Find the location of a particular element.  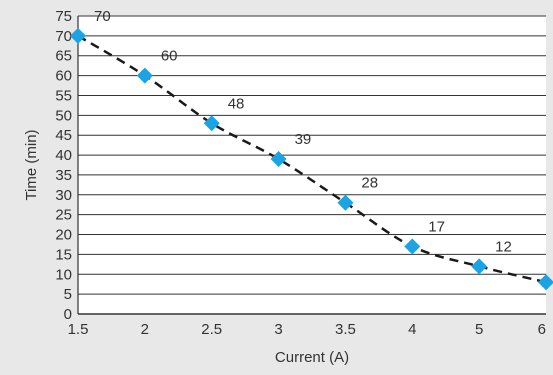

data-point-3.5 is located at coordinates (345, 202).